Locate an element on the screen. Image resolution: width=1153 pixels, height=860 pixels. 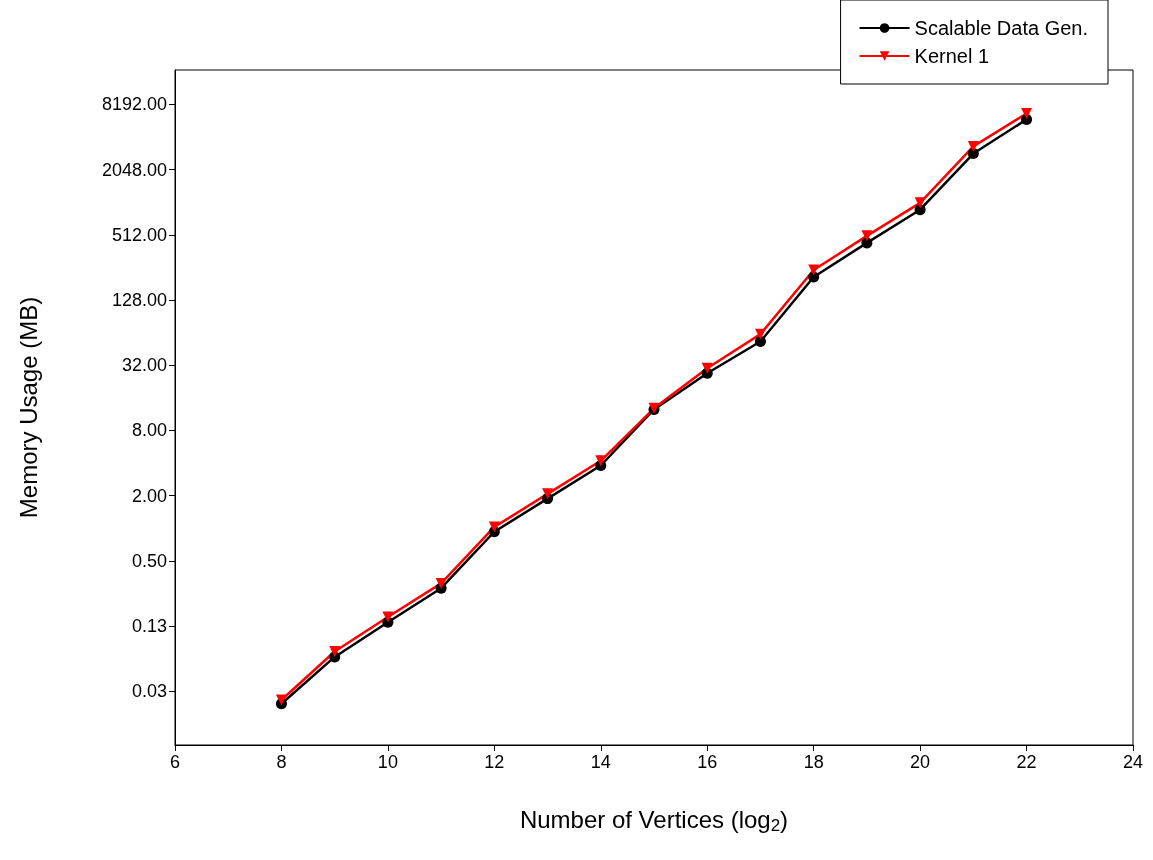
legend-label: Scalable Data Gen. is located at coordinates (1001, 28).